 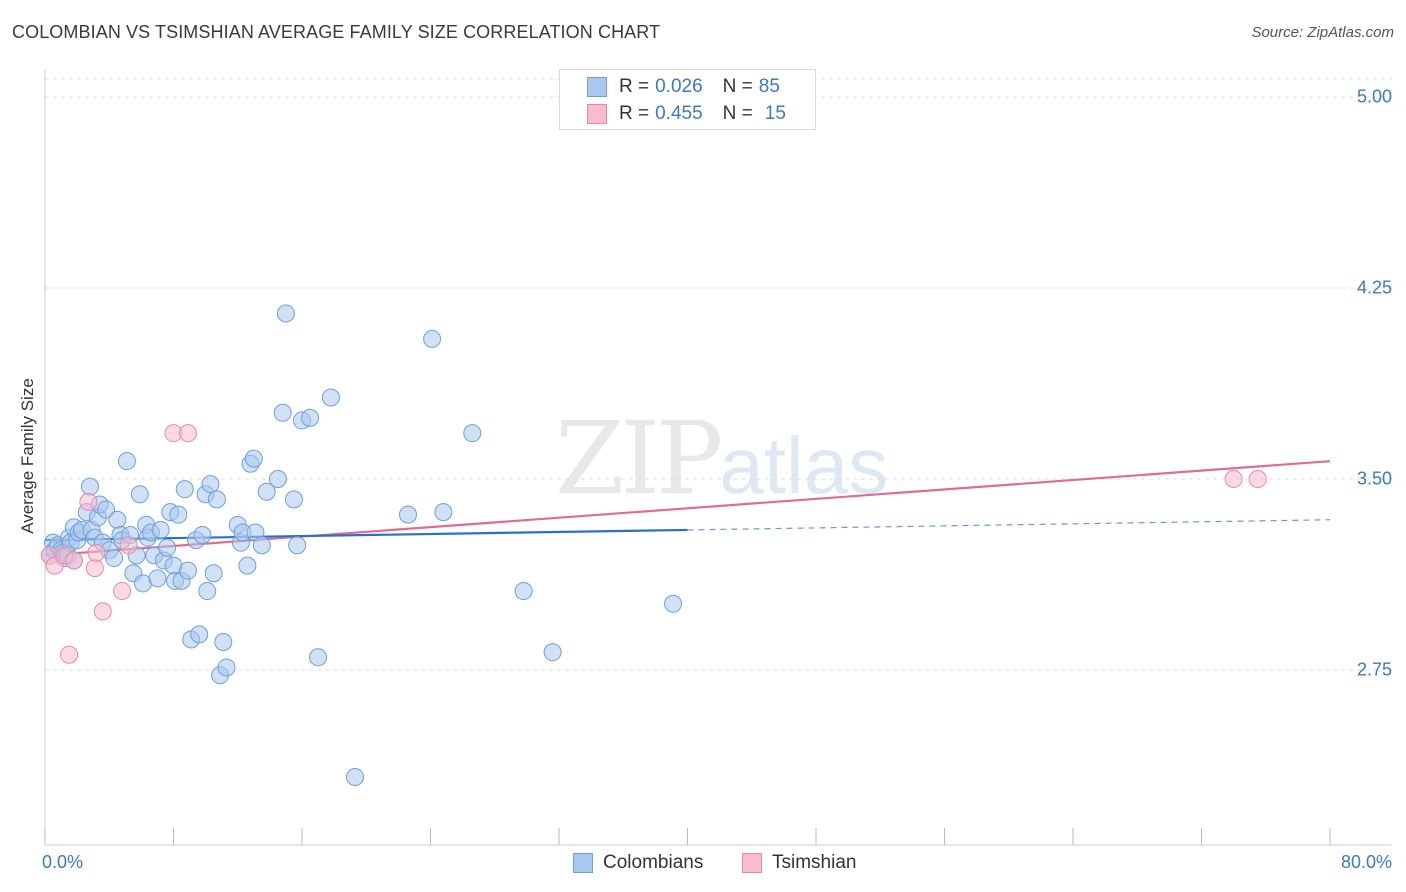 What do you see at coordinates (1374, 669) in the screenshot?
I see `y-tick-label: 2.75` at bounding box center [1374, 669].